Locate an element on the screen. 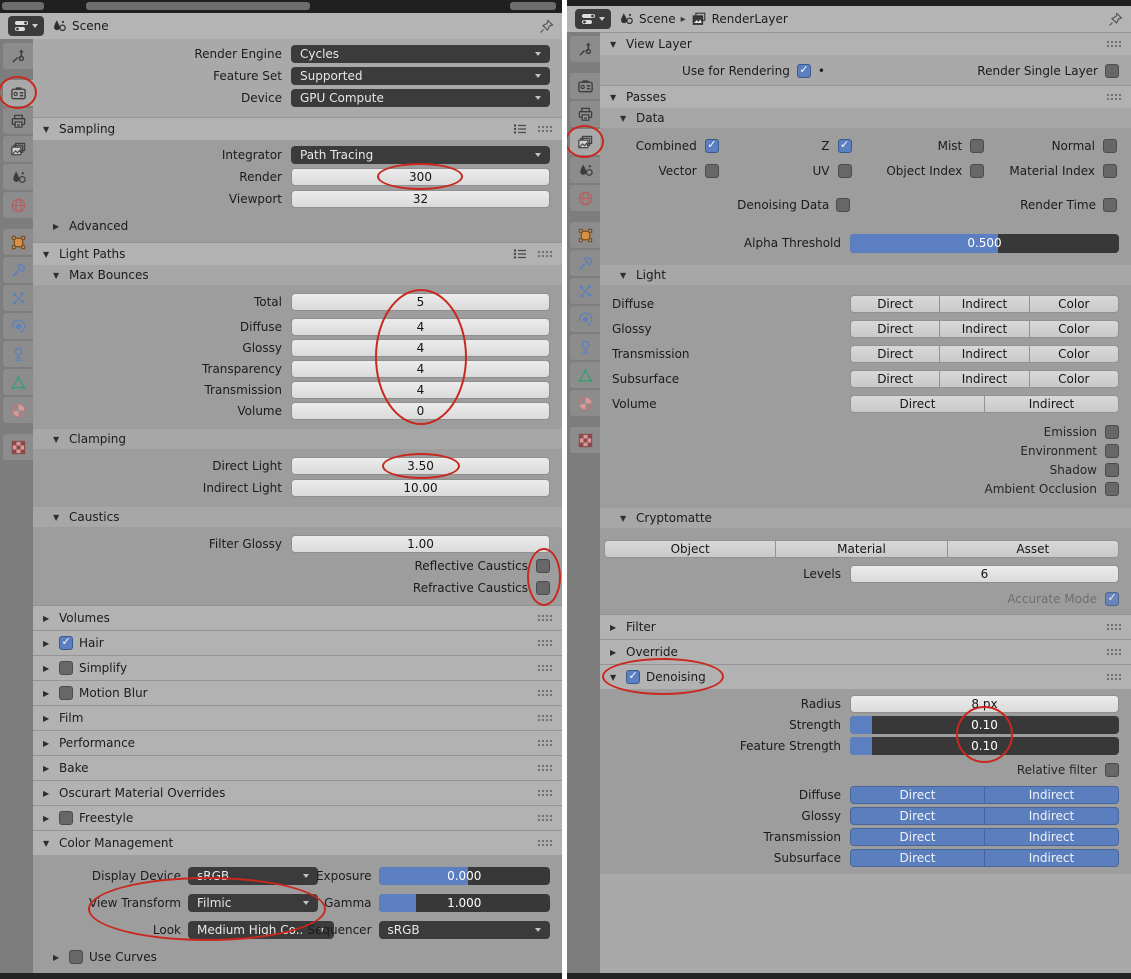 Image resolution: width=1131 pixels, height=979 pixels. tab-scene-properties is located at coordinates (585, 170).